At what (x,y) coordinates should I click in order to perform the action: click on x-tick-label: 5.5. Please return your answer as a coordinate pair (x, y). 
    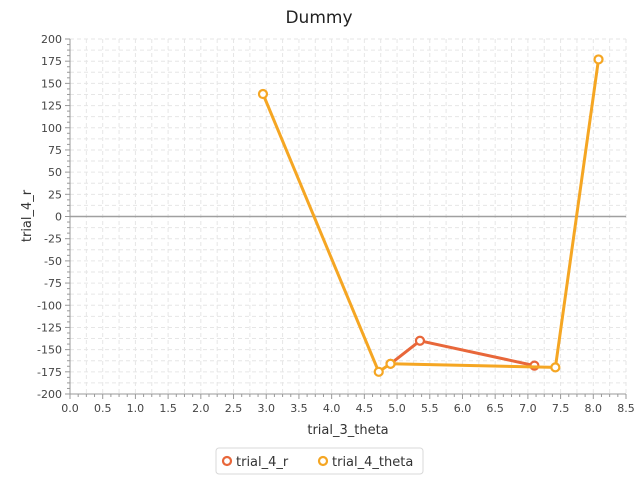
    Looking at the image, I should click on (430, 408).